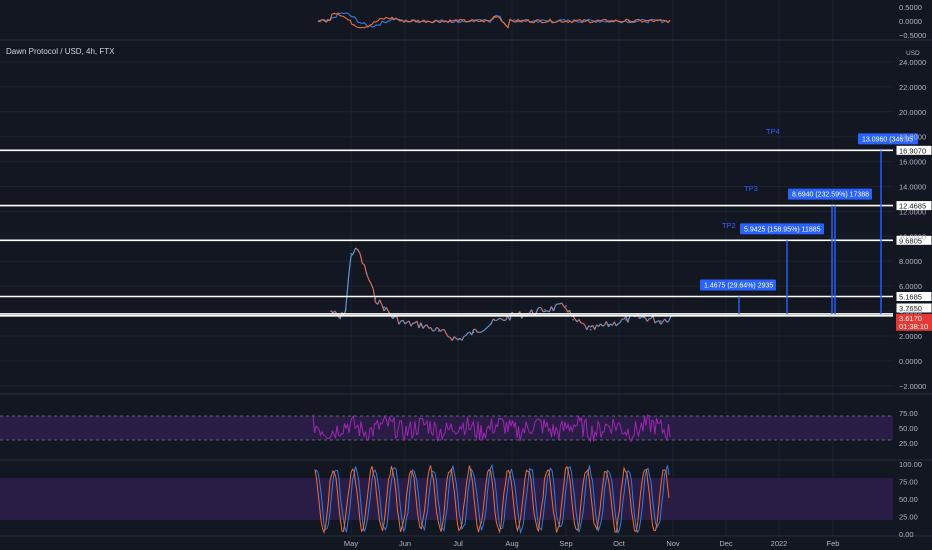  What do you see at coordinates (908, 428) in the screenshot?
I see `rsi-axis-tick: 50.00` at bounding box center [908, 428].